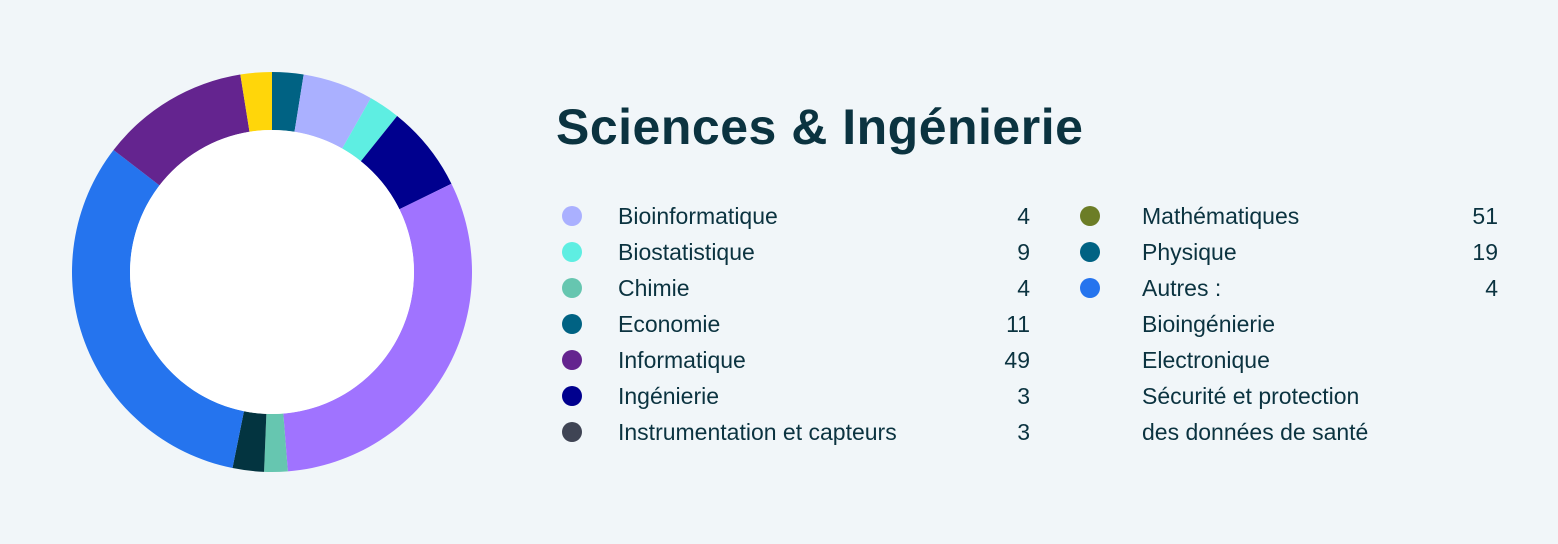 The width and height of the screenshot is (1558, 544). What do you see at coordinates (1208, 324) in the screenshot?
I see `autres-item-label: Bioingénierie` at bounding box center [1208, 324].